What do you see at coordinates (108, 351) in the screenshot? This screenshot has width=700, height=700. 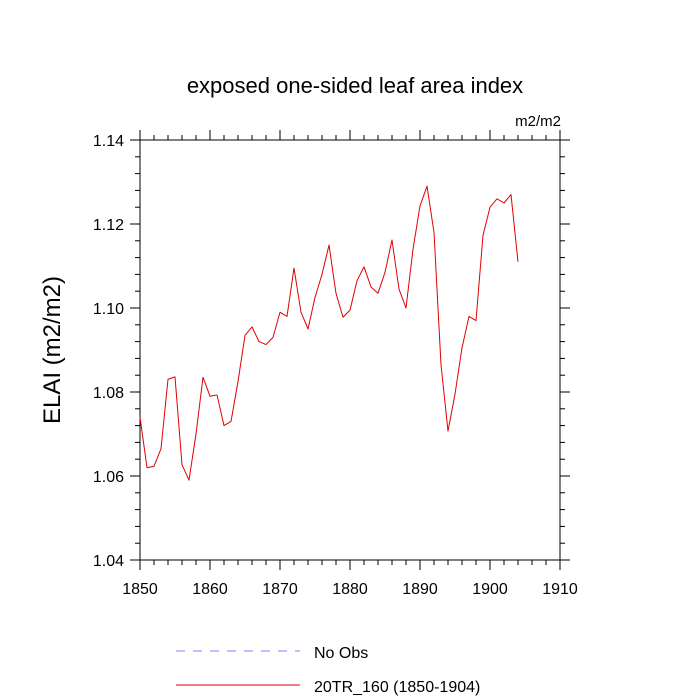 I see `y-axis-tick-labels: 1.04 1.06 1.08 1.10 1.12 1.14` at bounding box center [108, 351].